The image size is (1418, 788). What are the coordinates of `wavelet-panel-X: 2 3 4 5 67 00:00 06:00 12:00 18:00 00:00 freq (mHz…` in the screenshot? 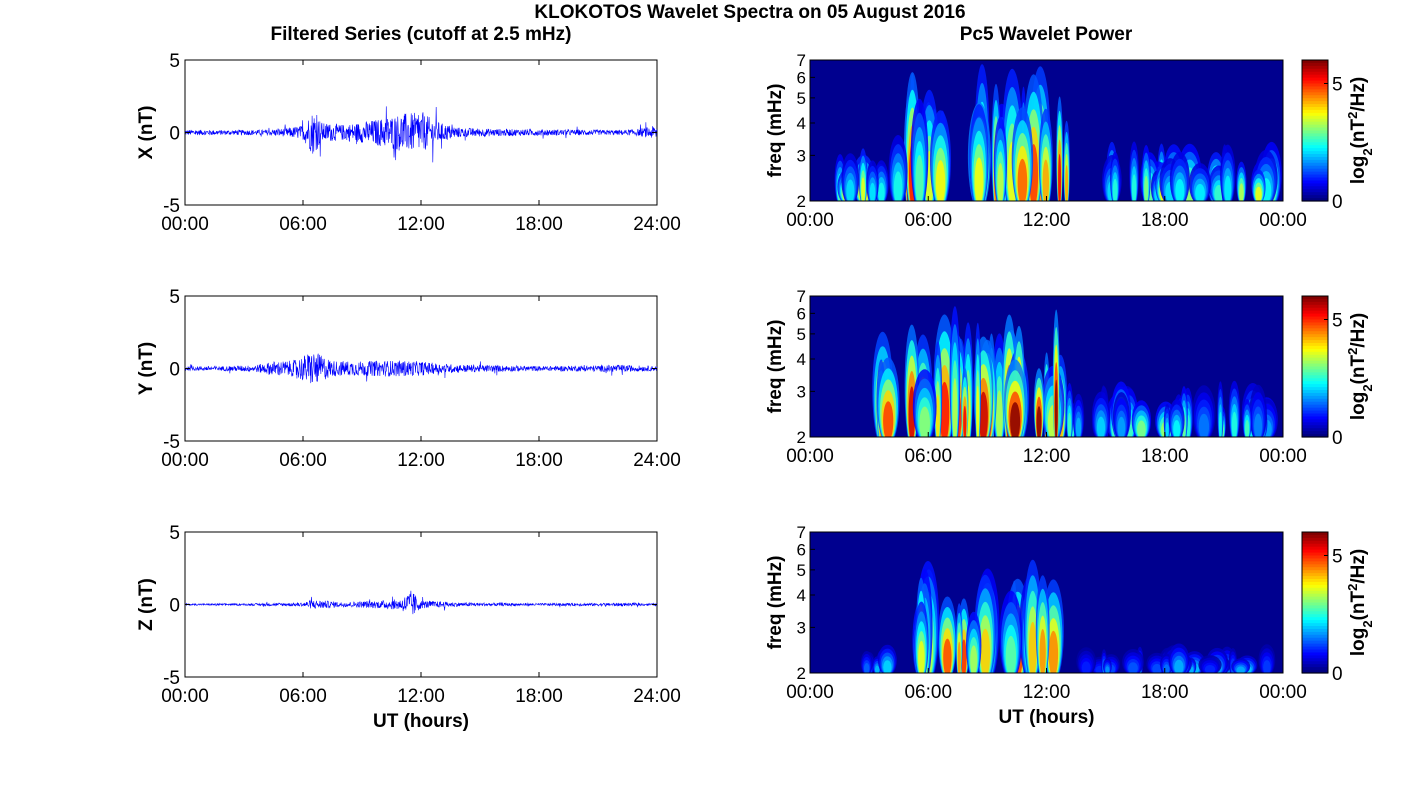 It's located at (1070, 135).